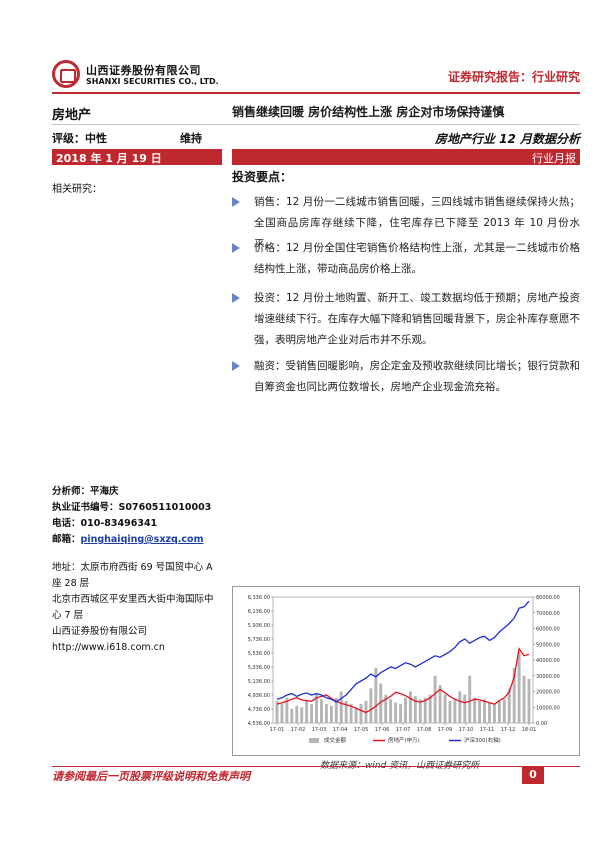  What do you see at coordinates (508, 730) in the screenshot?
I see `x-tick-label: 17-12` at bounding box center [508, 730].